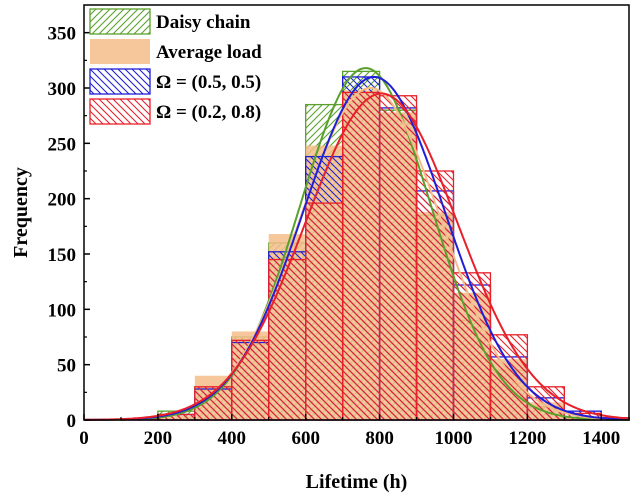 This screenshot has width=630, height=502. I want to click on y-tick-label: 200, so click(62, 200).